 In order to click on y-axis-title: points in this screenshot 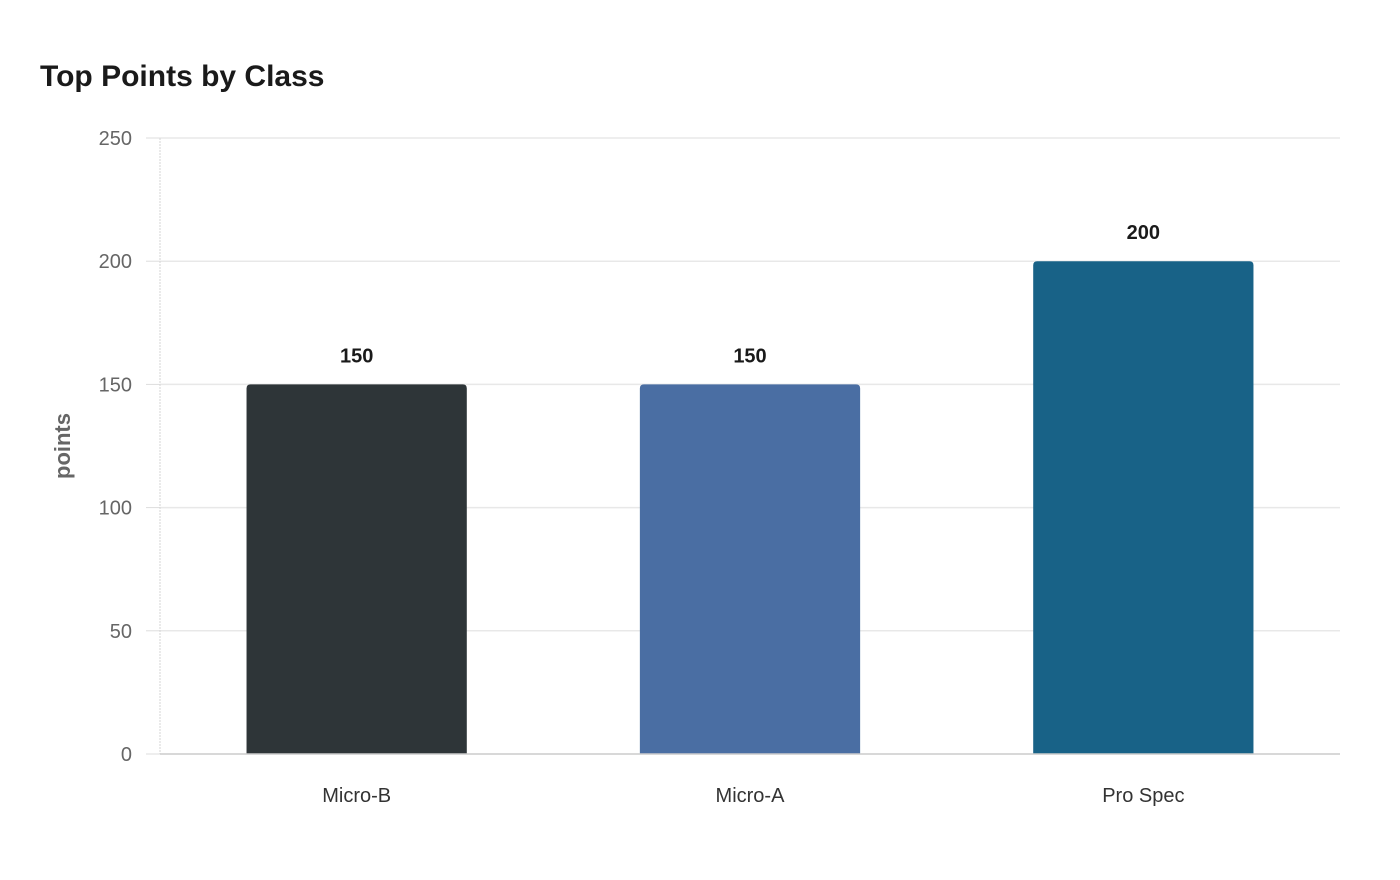, I will do `click(62, 446)`.